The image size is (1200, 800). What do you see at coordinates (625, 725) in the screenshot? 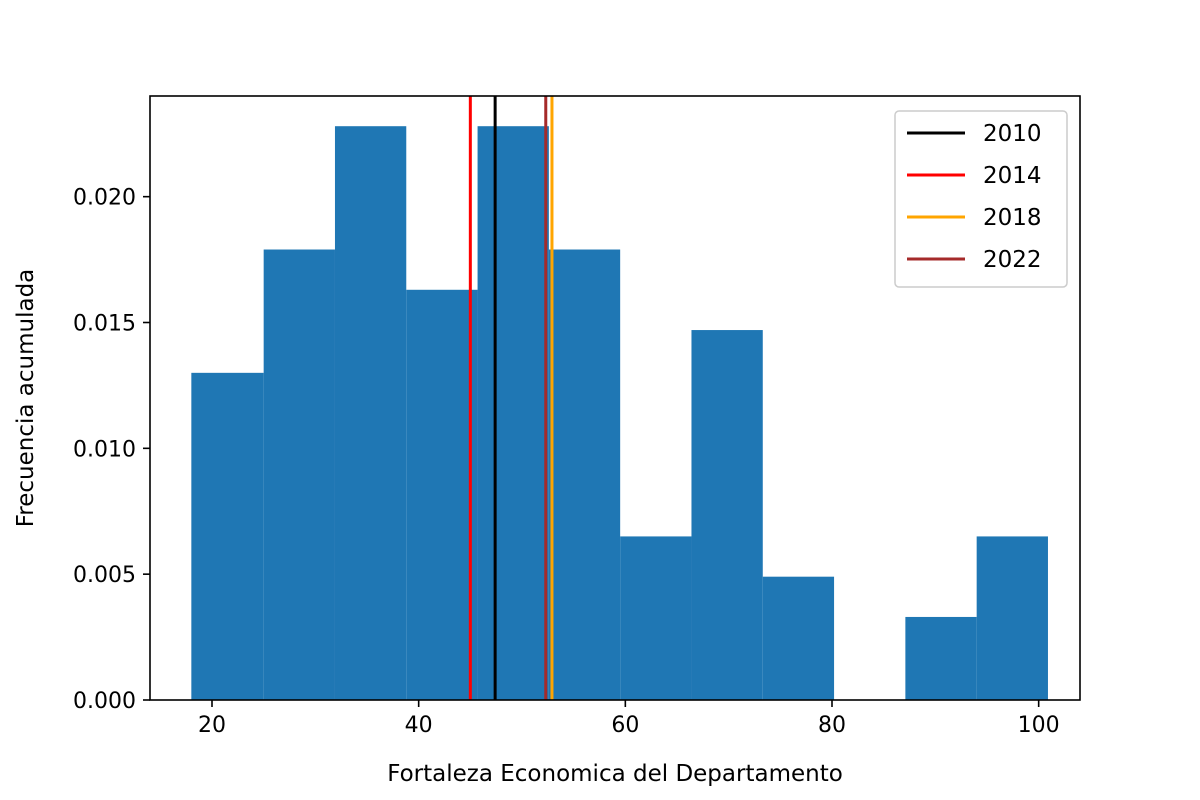
I see `x-tick-label-2: 60` at bounding box center [625, 725].